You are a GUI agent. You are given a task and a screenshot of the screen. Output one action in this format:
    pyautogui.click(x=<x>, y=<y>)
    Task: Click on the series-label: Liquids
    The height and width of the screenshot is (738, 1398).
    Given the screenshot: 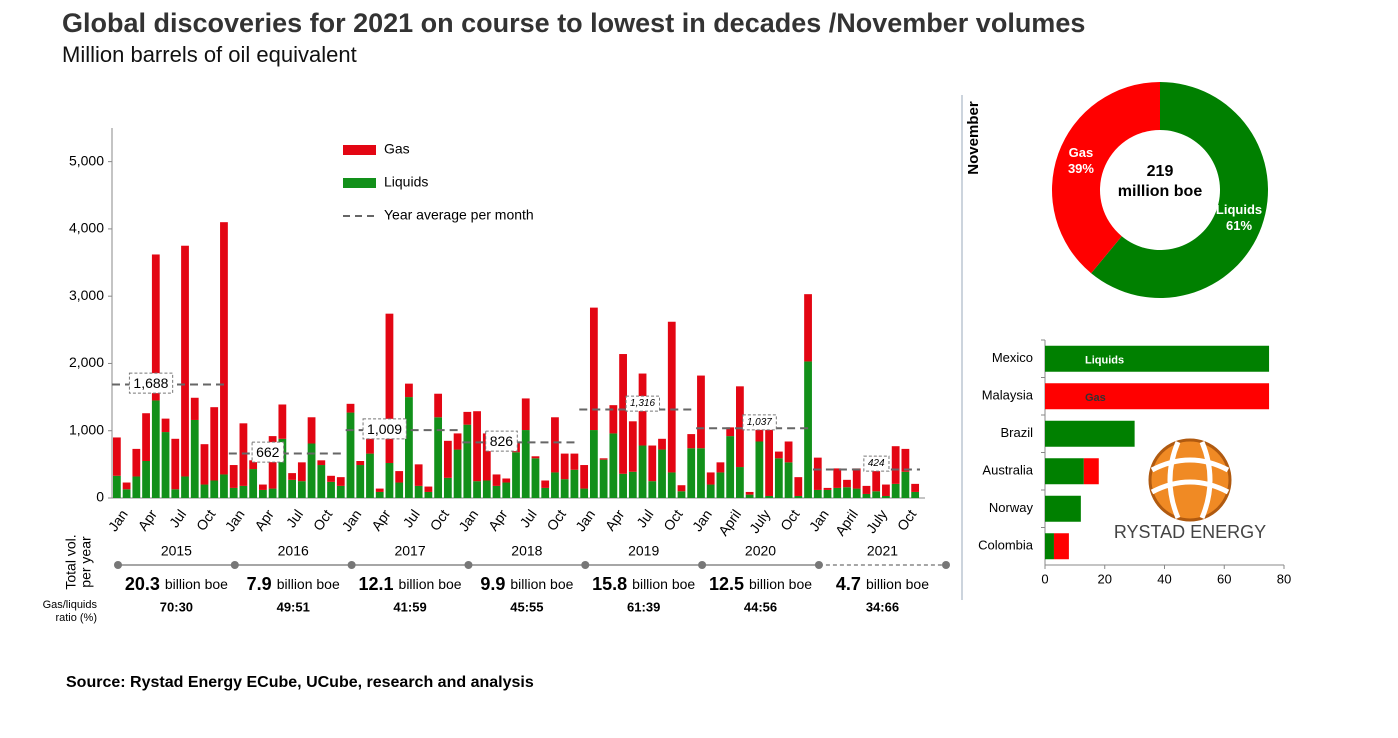 What is the action you would take?
    pyautogui.click(x=1104, y=361)
    